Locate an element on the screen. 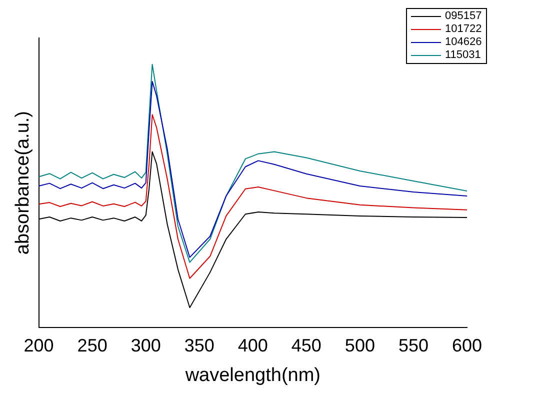  x-tick-label: 250 is located at coordinates (92, 345).